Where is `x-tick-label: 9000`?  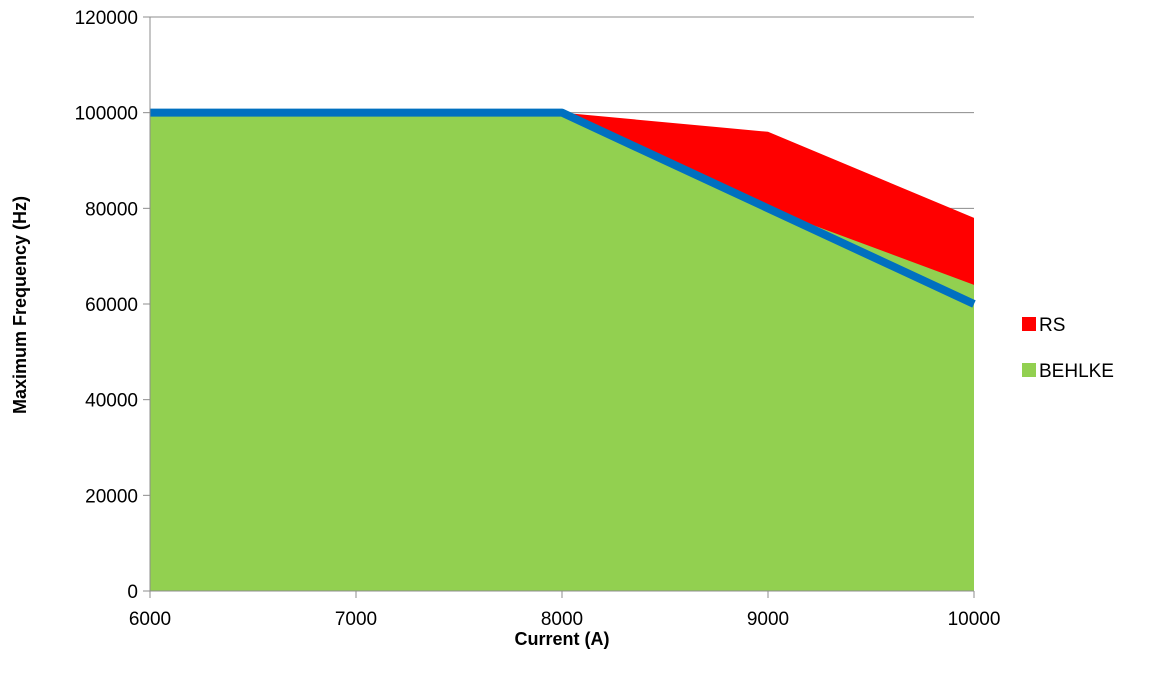
x-tick-label: 9000 is located at coordinates (768, 619).